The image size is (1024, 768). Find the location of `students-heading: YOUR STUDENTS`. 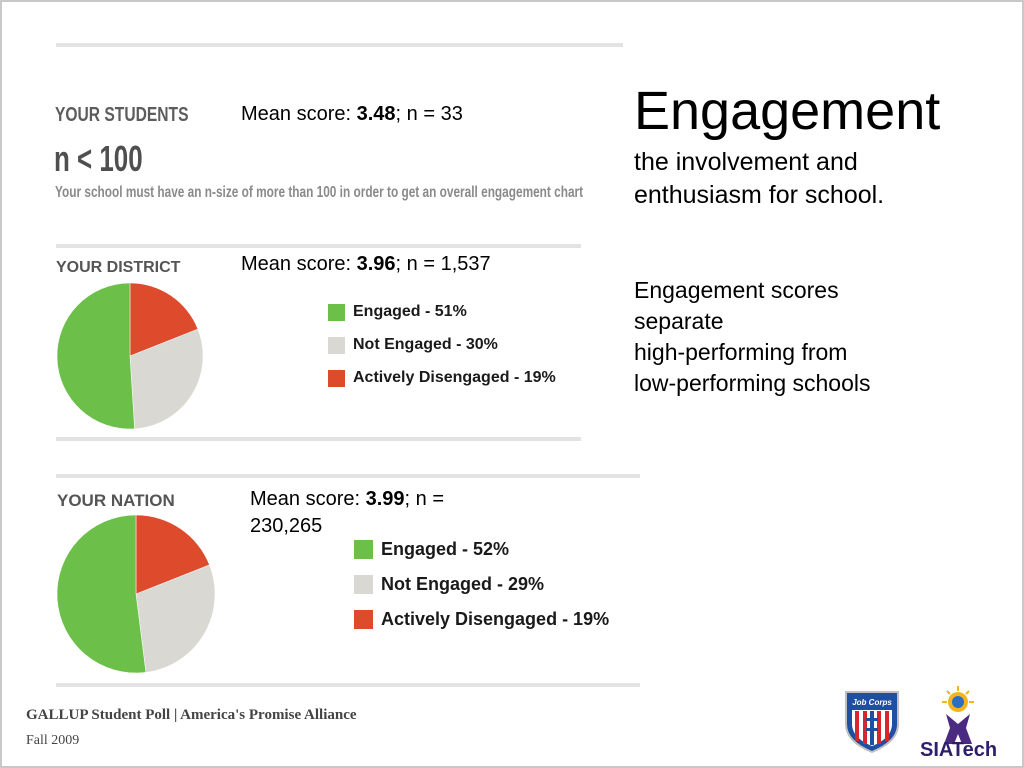

students-heading: YOUR STUDENTS is located at coordinates (122, 115).